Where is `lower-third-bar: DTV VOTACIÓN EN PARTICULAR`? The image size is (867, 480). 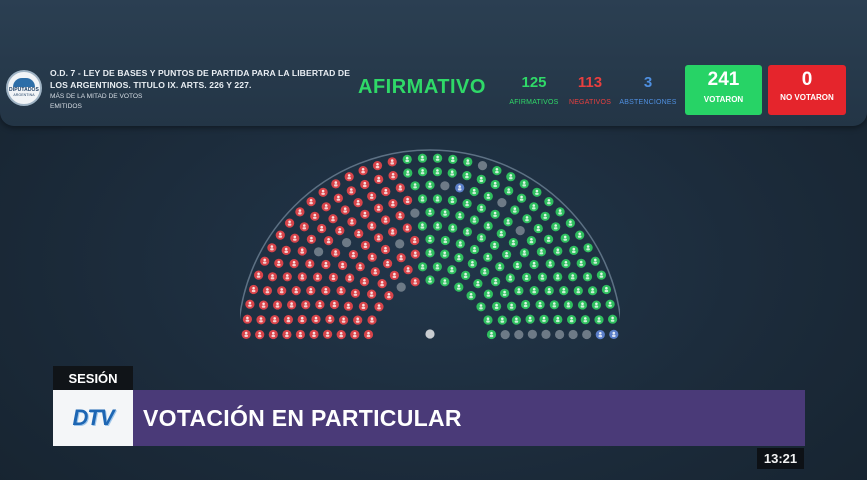
lower-third-bar: DTV VOTACIÓN EN PARTICULAR is located at coordinates (429, 418).